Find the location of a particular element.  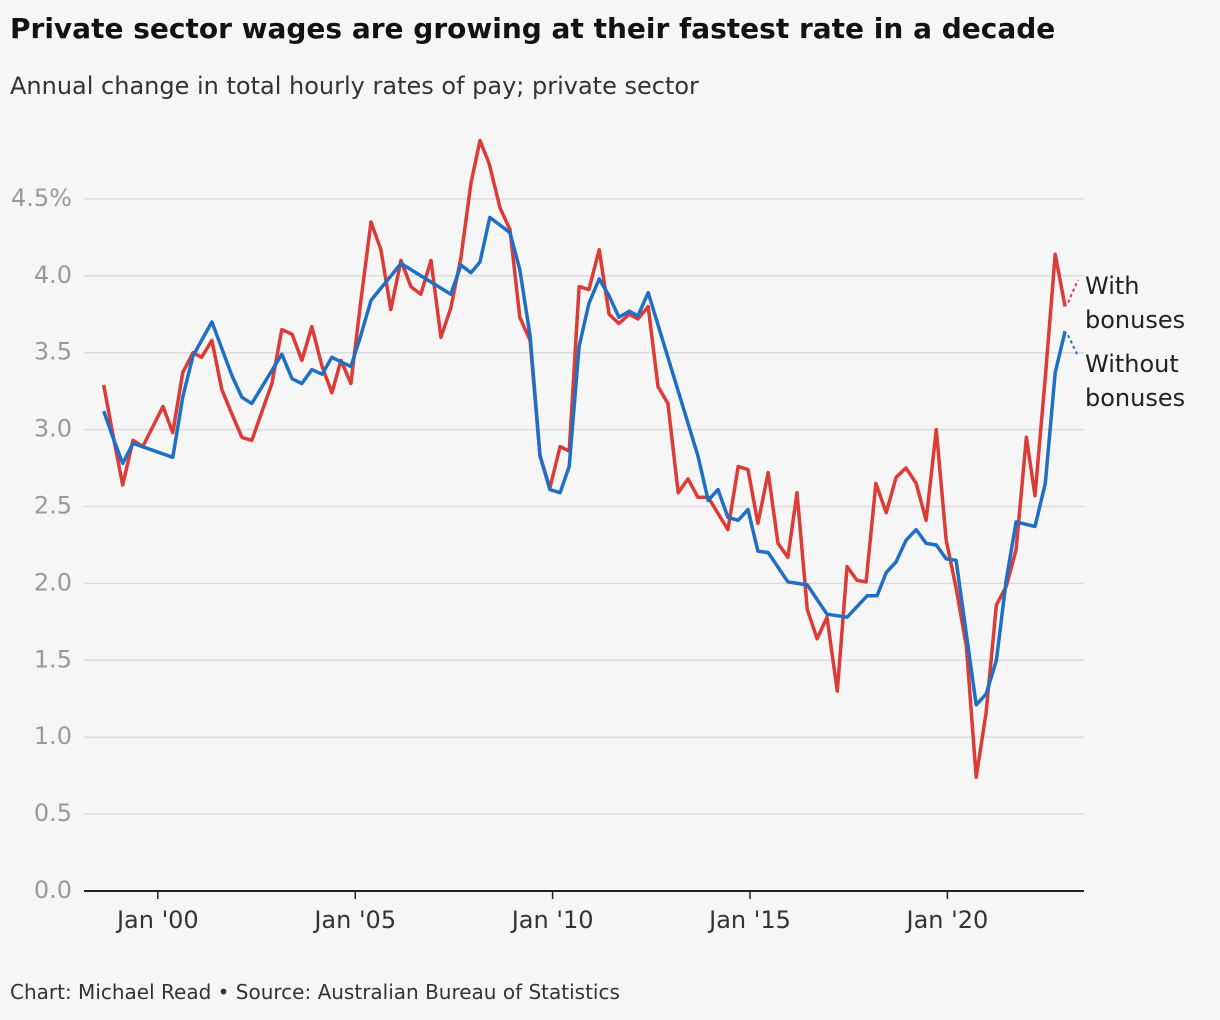

y-tick-label: 2.5 is located at coordinates (53, 506).